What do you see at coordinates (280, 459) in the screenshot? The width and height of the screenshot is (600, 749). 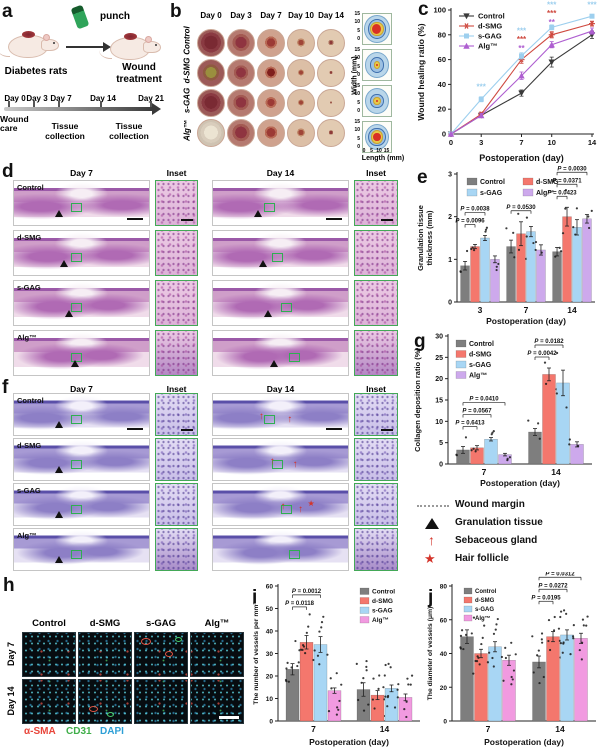 I see `tissue-section-image` at bounding box center [280, 459].